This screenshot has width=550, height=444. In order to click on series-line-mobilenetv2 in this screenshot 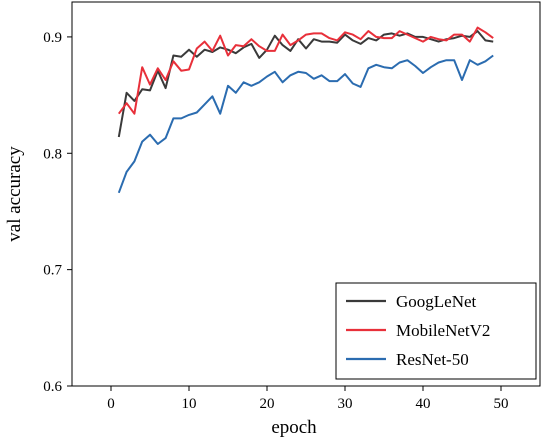, I will do `click(305, 70)`.